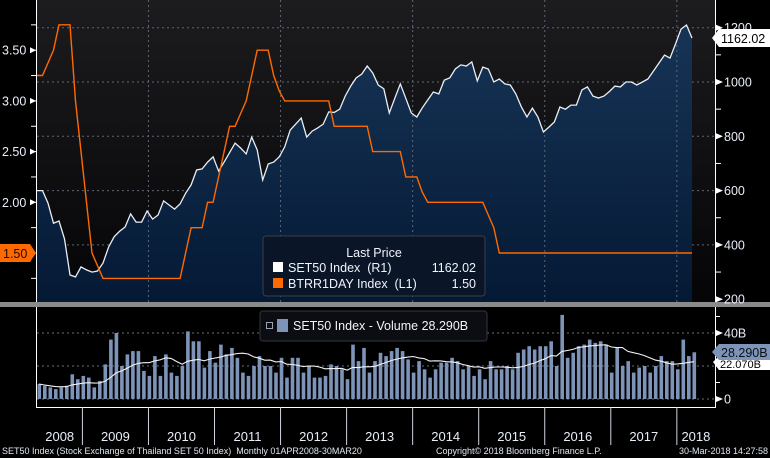  What do you see at coordinates (181, 436) in the screenshot?
I see `year-label: 2010` at bounding box center [181, 436].